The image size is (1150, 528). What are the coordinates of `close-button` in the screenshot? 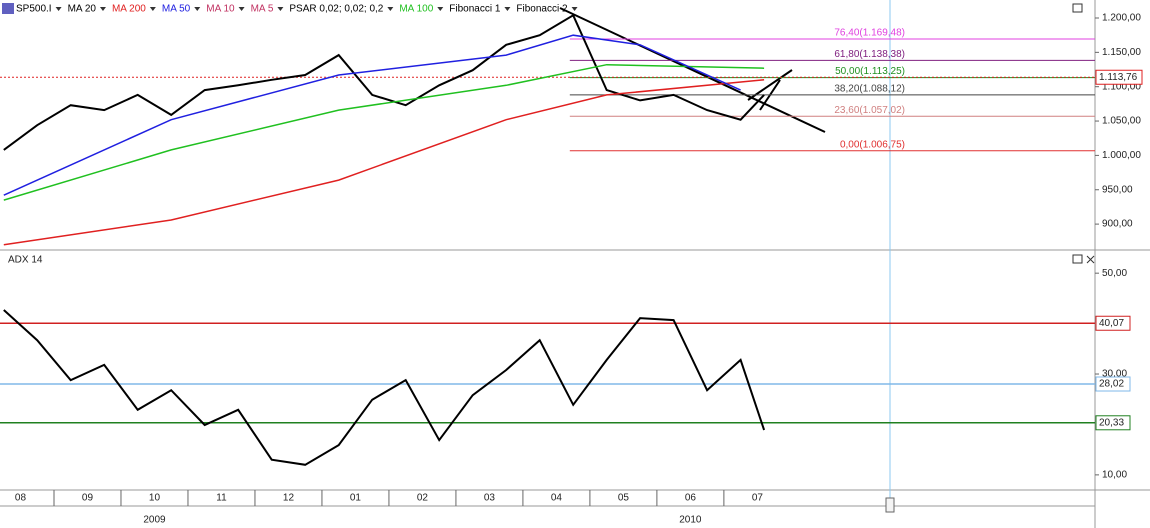 It's located at (1090, 259).